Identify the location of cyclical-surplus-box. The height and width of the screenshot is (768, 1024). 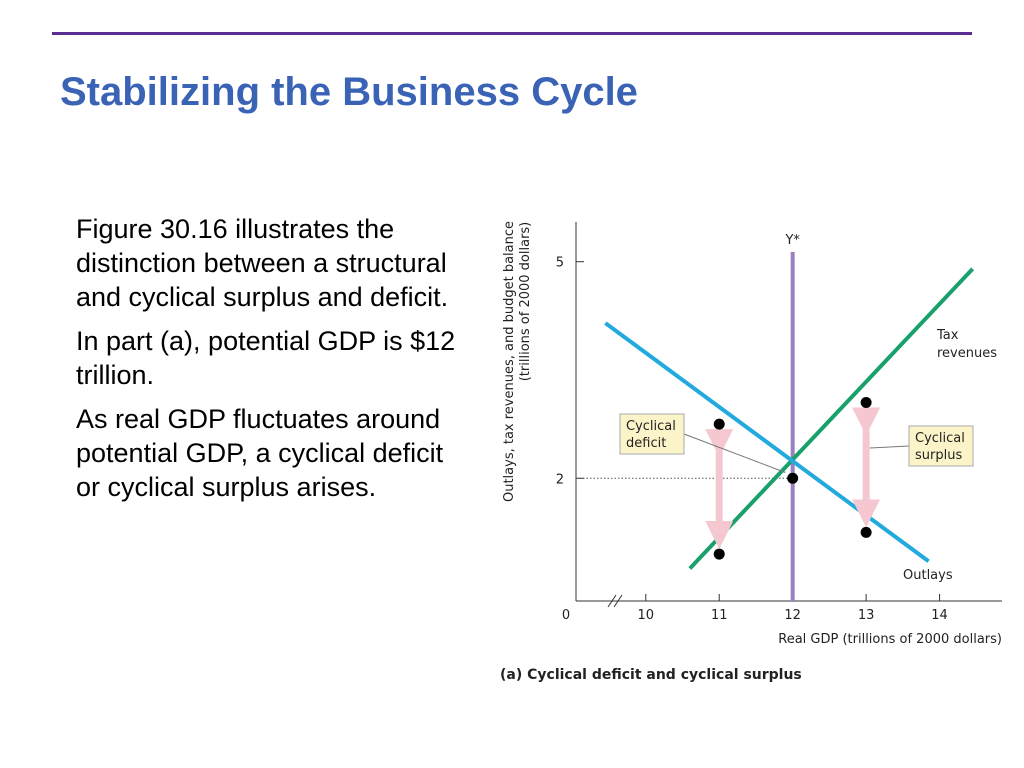
(941, 446).